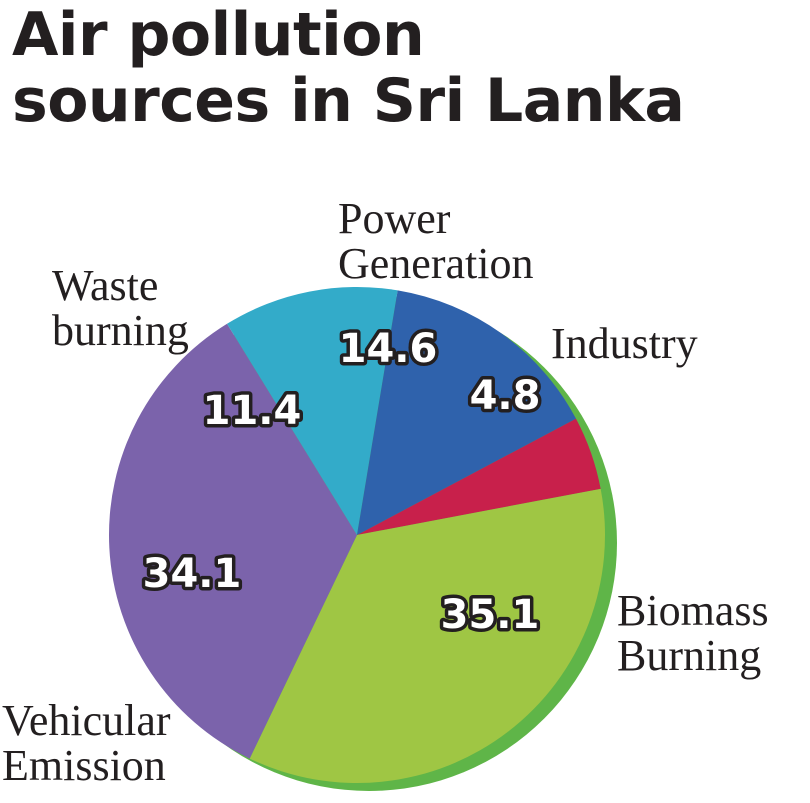 Image resolution: width=810 pixels, height=803 pixels. I want to click on category-label-line: Waste, so click(105, 285).